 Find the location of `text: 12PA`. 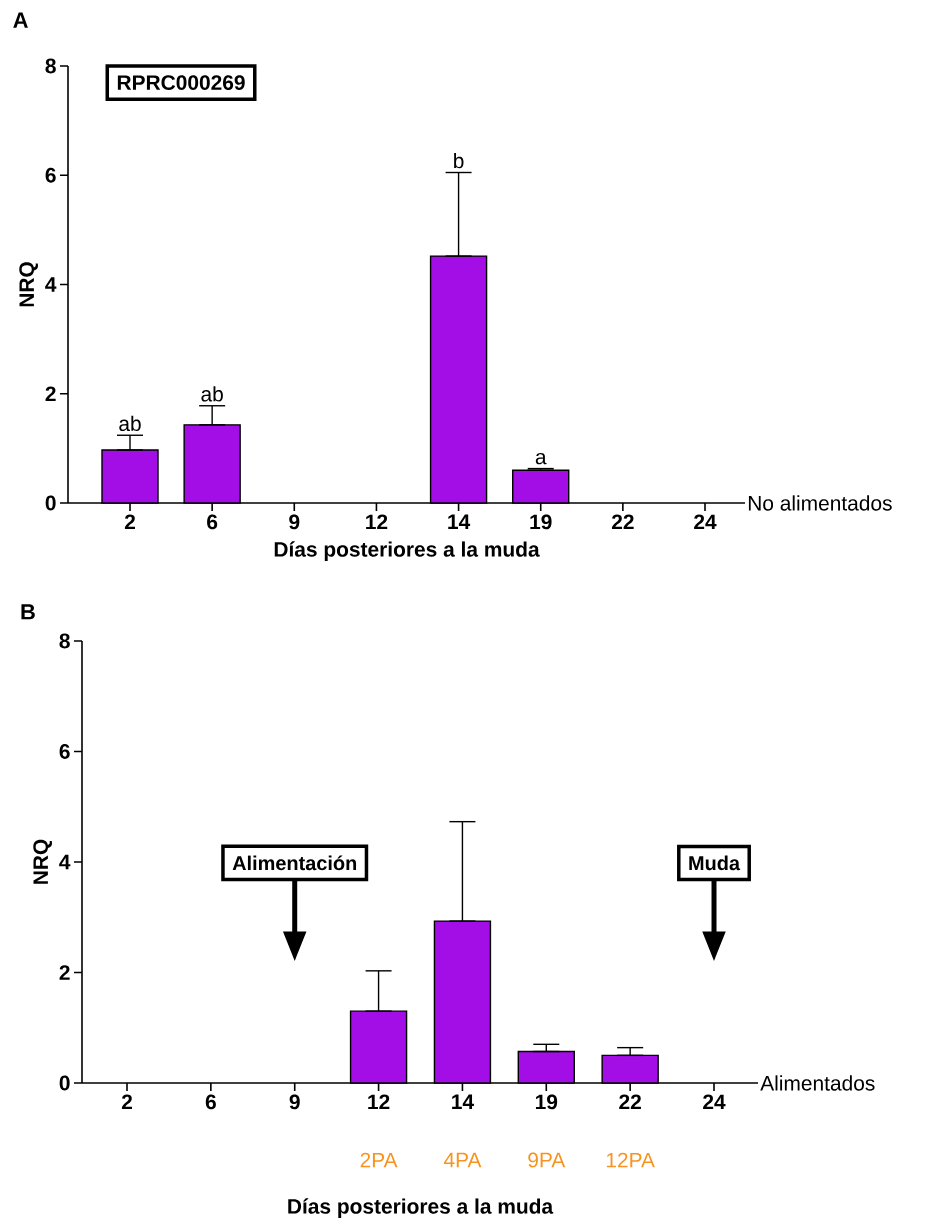

text: 12PA is located at coordinates (630, 1160).